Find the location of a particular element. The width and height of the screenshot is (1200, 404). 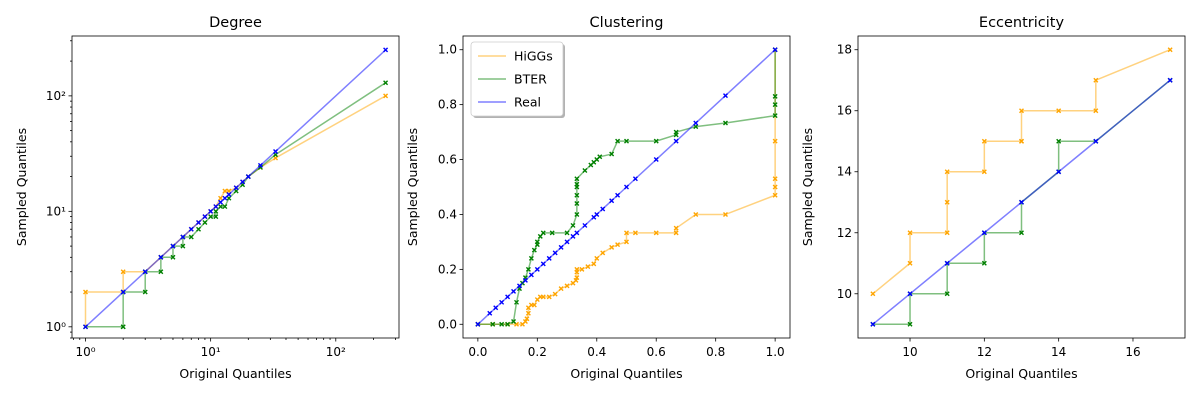

clustering-y-tick-label: 0.4 is located at coordinates (447, 214).